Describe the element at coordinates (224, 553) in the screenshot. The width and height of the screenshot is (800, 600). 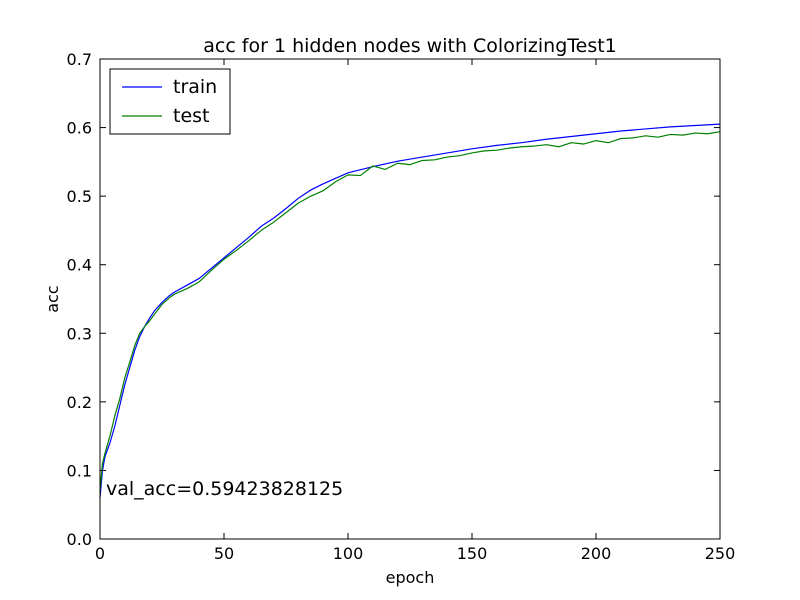
I see `x-tick-label: 50` at that location.